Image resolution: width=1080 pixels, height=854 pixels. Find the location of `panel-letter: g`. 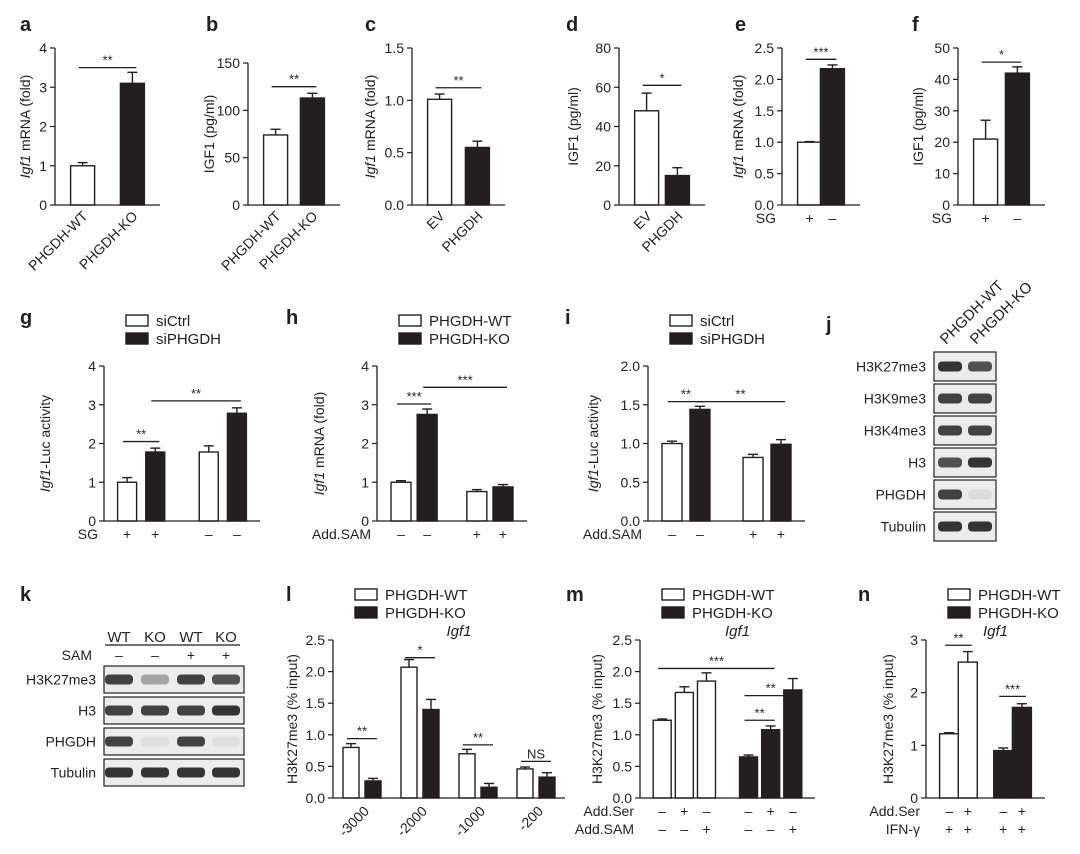

panel-letter: g is located at coordinates (26, 318).